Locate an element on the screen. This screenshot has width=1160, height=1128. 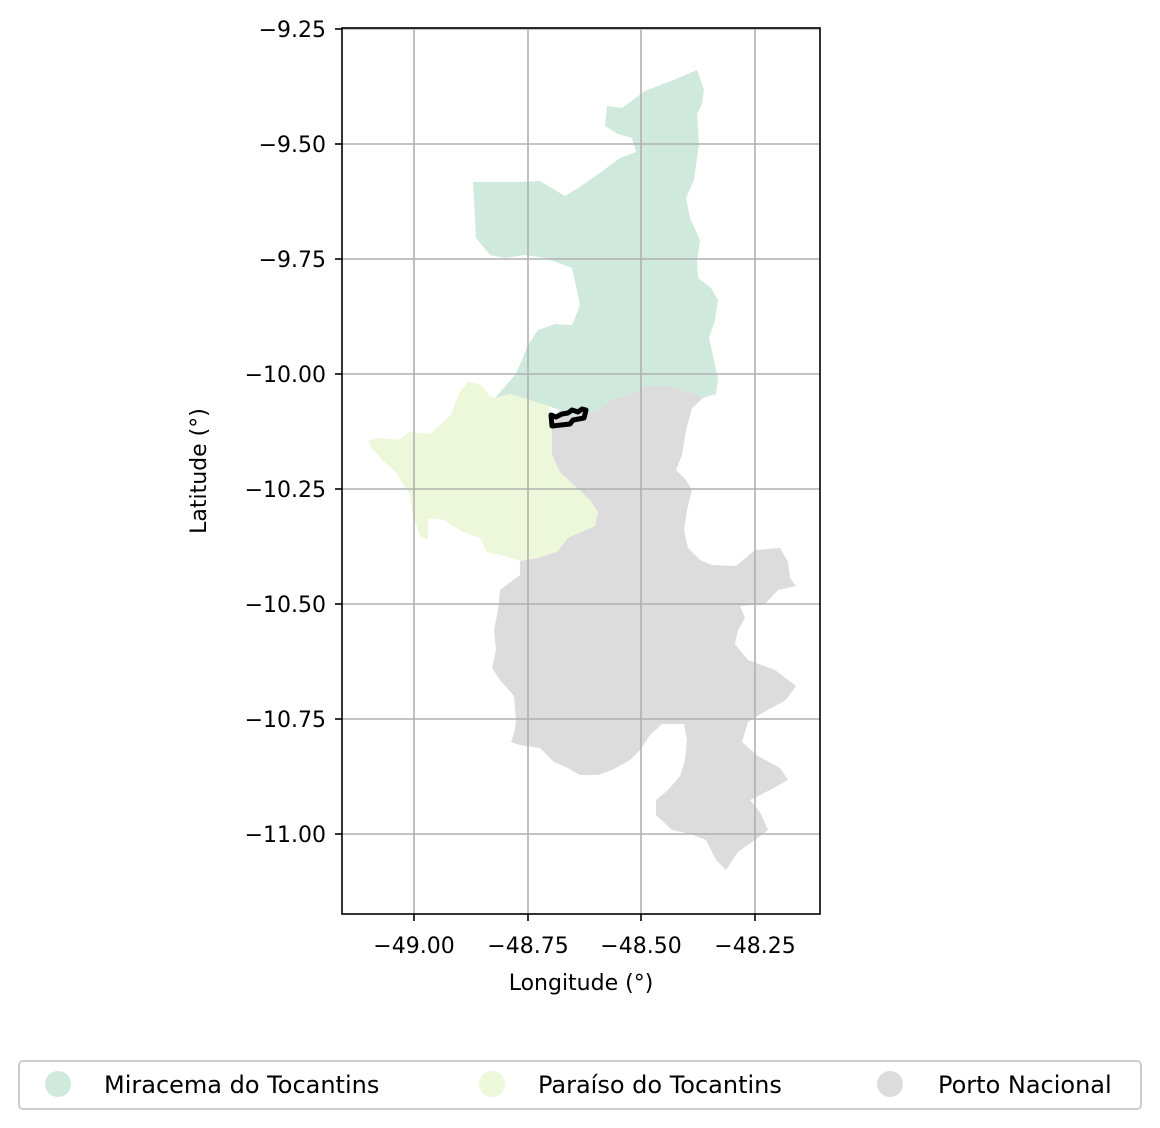
y-tick-label: −9.25 is located at coordinates (292, 30).